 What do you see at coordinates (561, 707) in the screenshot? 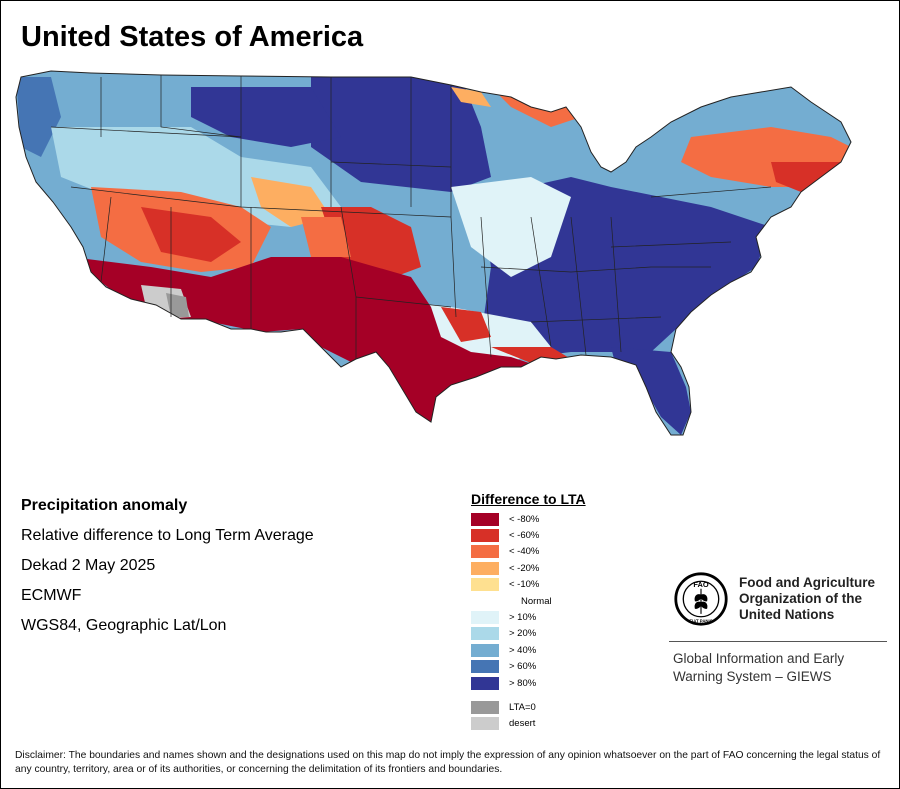
I see `legend-item-lta-zero: LTA=0` at bounding box center [561, 707].